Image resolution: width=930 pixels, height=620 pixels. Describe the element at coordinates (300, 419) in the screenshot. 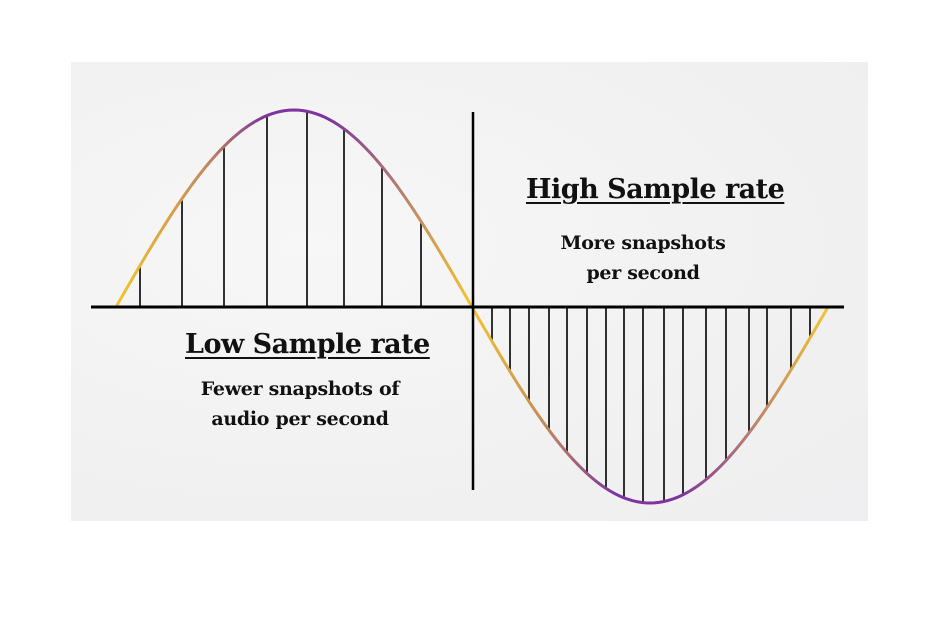

I see `low-desc-line2: audio per second` at that location.